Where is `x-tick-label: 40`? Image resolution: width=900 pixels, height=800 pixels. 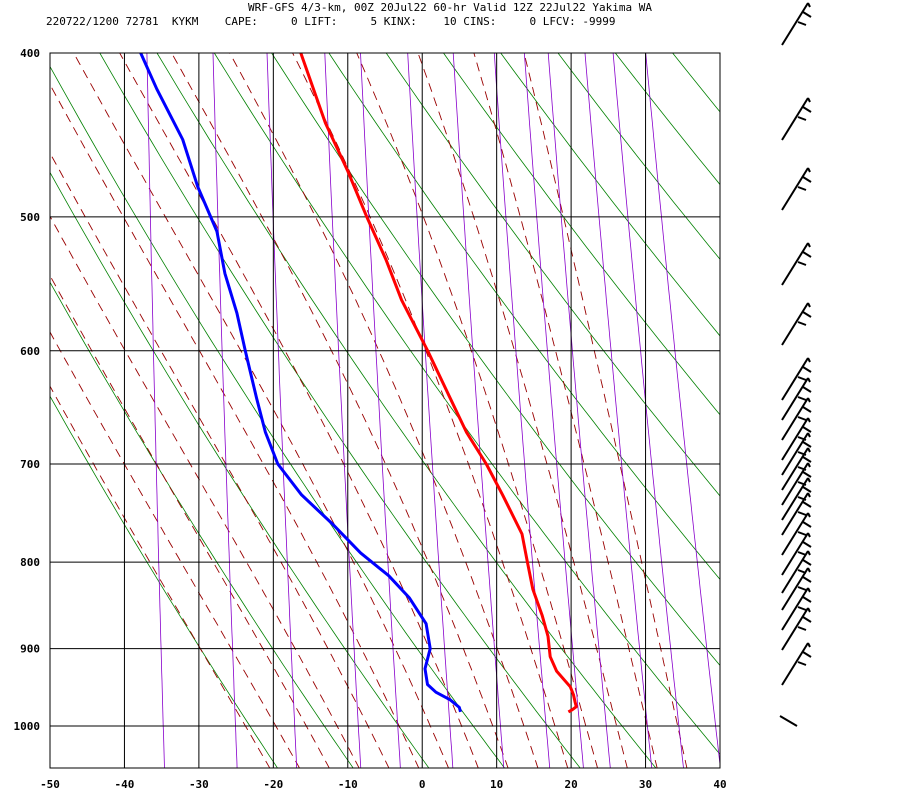
x-tick-label: 40 is located at coordinates (719, 784).